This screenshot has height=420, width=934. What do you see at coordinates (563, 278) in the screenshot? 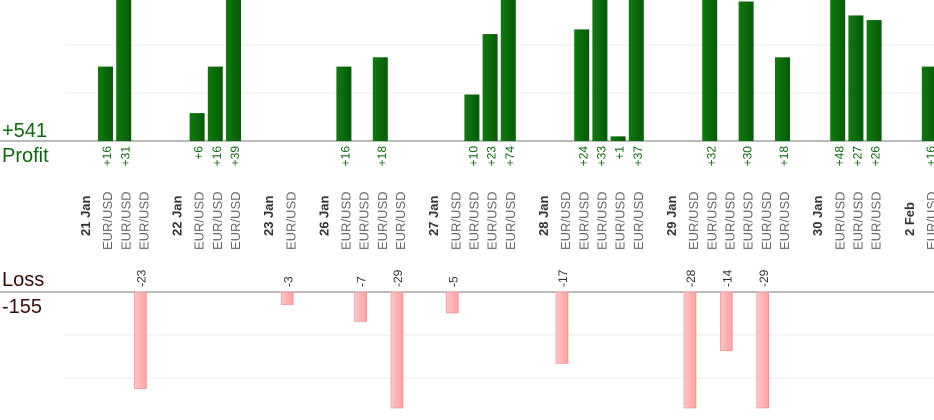
I see `loss-value-label: -17` at bounding box center [563, 278].